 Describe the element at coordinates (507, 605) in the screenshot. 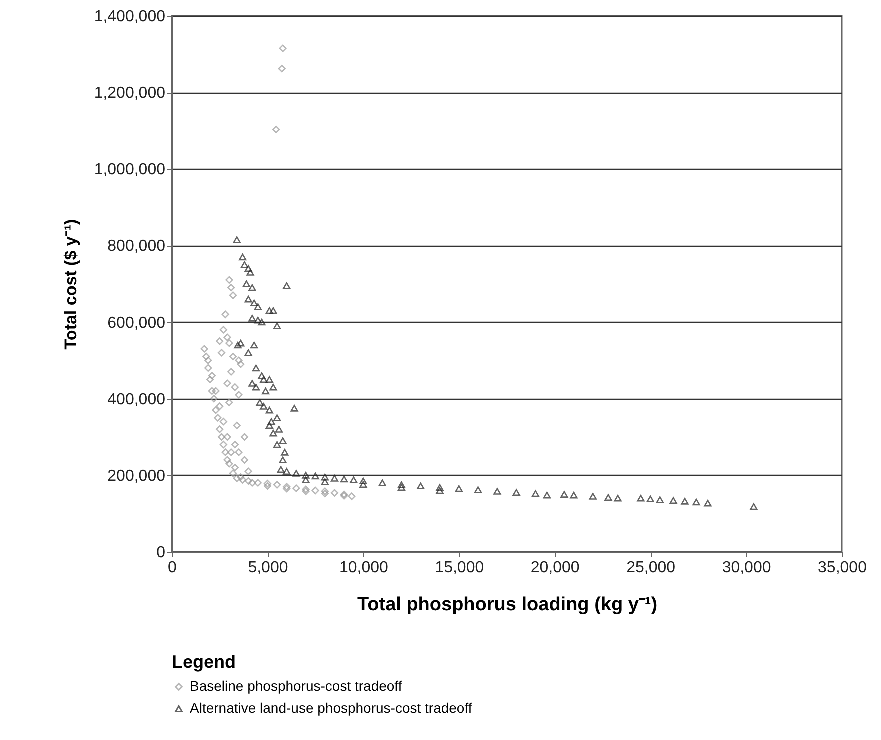

I see `x-axis-title: Total phosphorus loading (kg y⁻¹)` at that location.